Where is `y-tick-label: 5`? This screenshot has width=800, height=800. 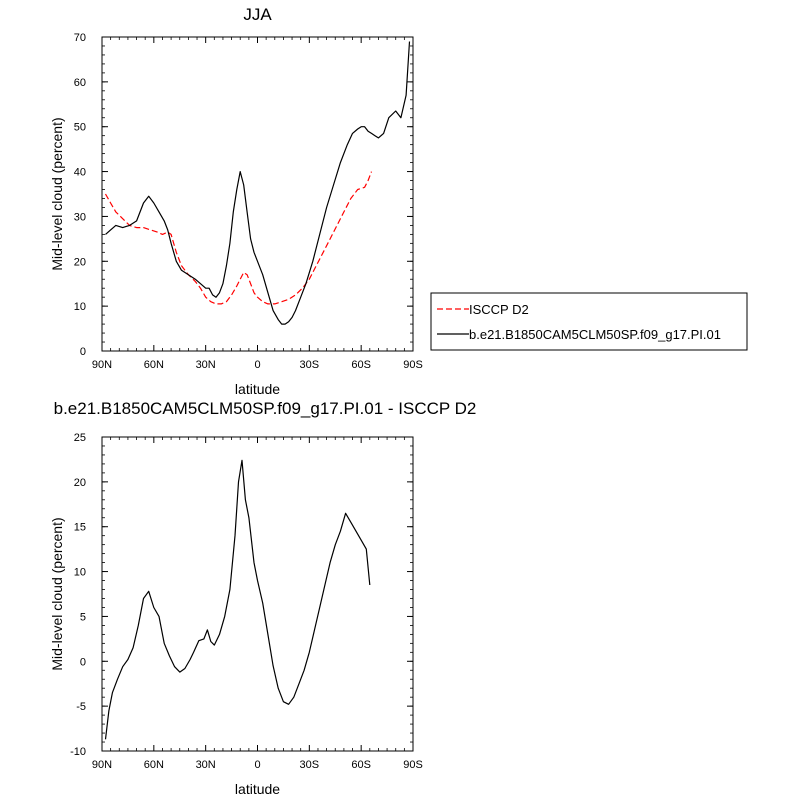 y-tick-label: 5 is located at coordinates (83, 617).